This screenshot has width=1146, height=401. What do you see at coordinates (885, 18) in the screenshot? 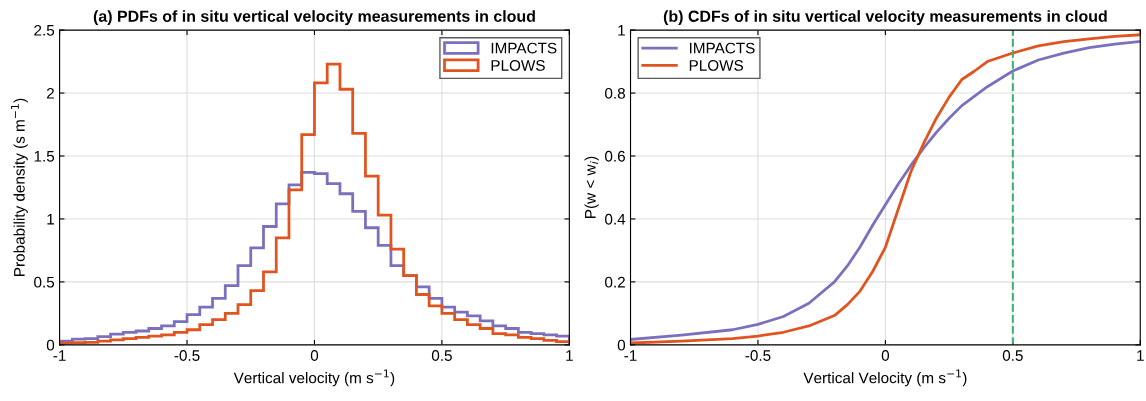
I see `chart-title: (b) CDFs of in situ vertical velocity measurements in cloud` at bounding box center [885, 18].